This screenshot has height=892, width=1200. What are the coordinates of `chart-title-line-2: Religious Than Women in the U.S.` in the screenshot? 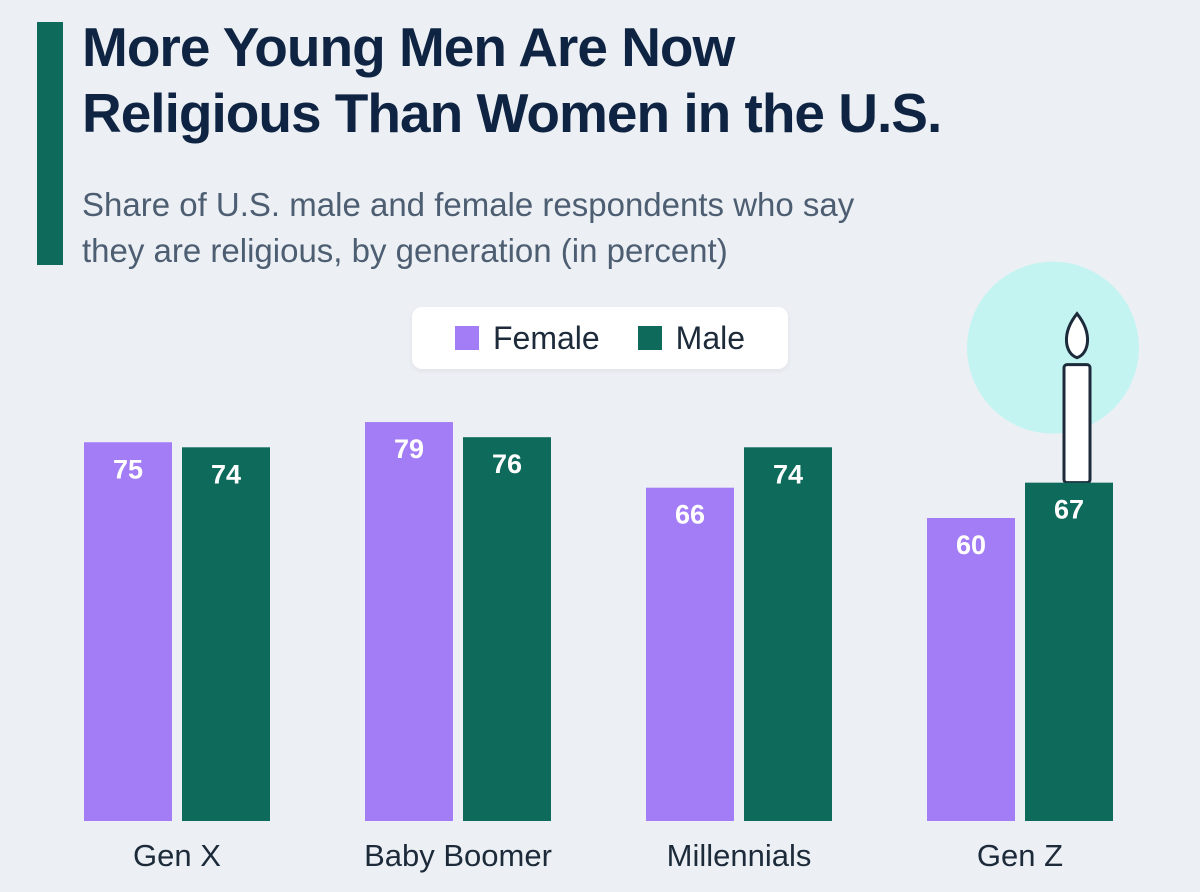 It's located at (512, 113).